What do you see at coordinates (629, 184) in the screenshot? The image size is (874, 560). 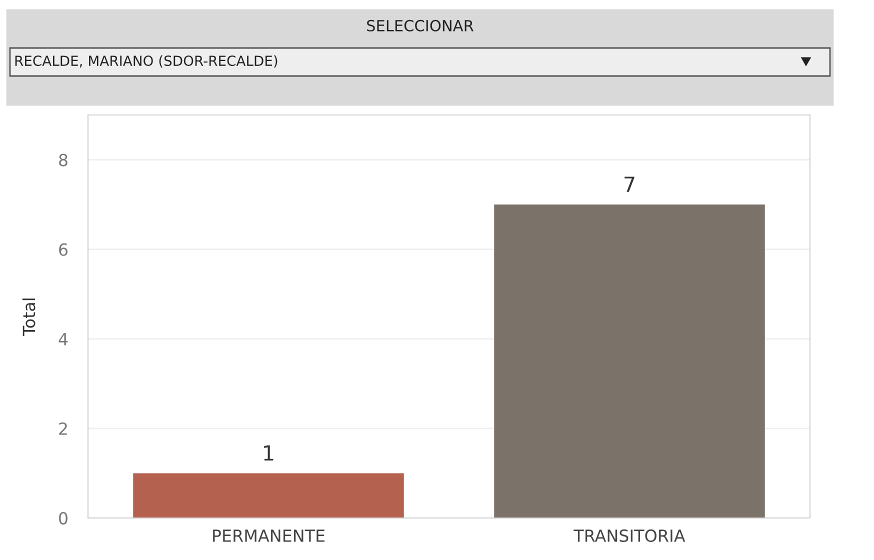 I see `data-label: 7` at bounding box center [629, 184].